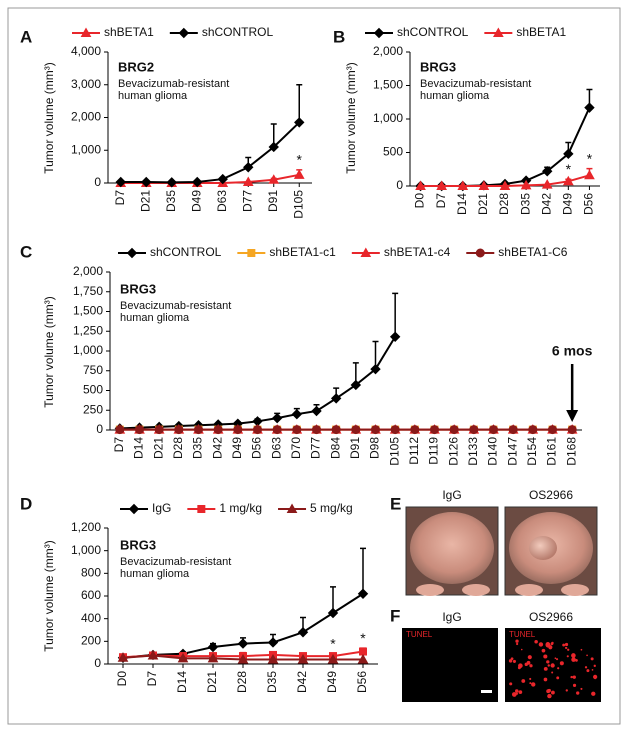 This screenshot has height=732, width=629. What do you see at coordinates (433, 32) in the screenshot?
I see `legend-label: shCONTROL` at bounding box center [433, 32].